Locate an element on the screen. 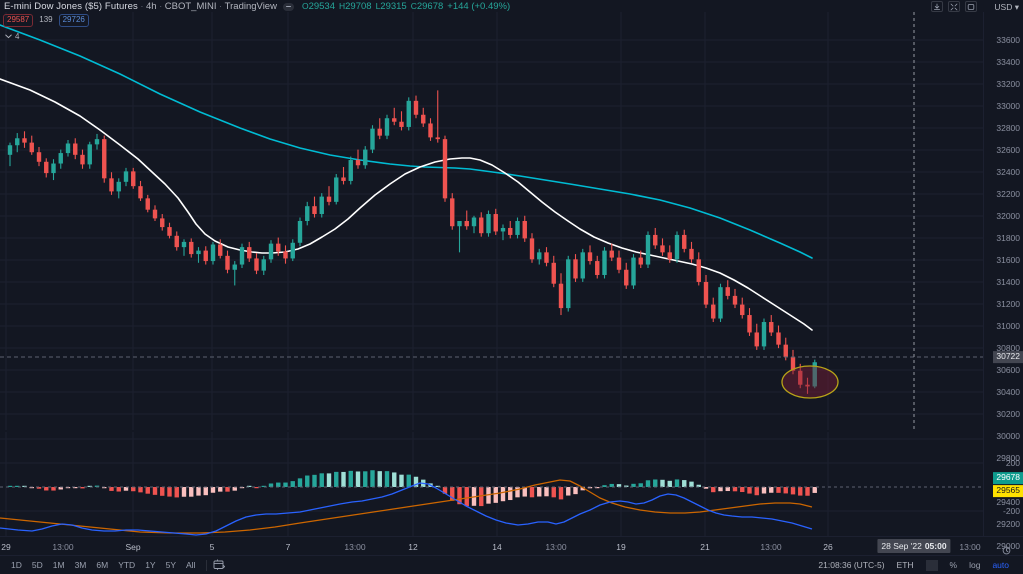 The height and width of the screenshot is (574, 1023). interval-label: 4h is located at coordinates (151, 6).